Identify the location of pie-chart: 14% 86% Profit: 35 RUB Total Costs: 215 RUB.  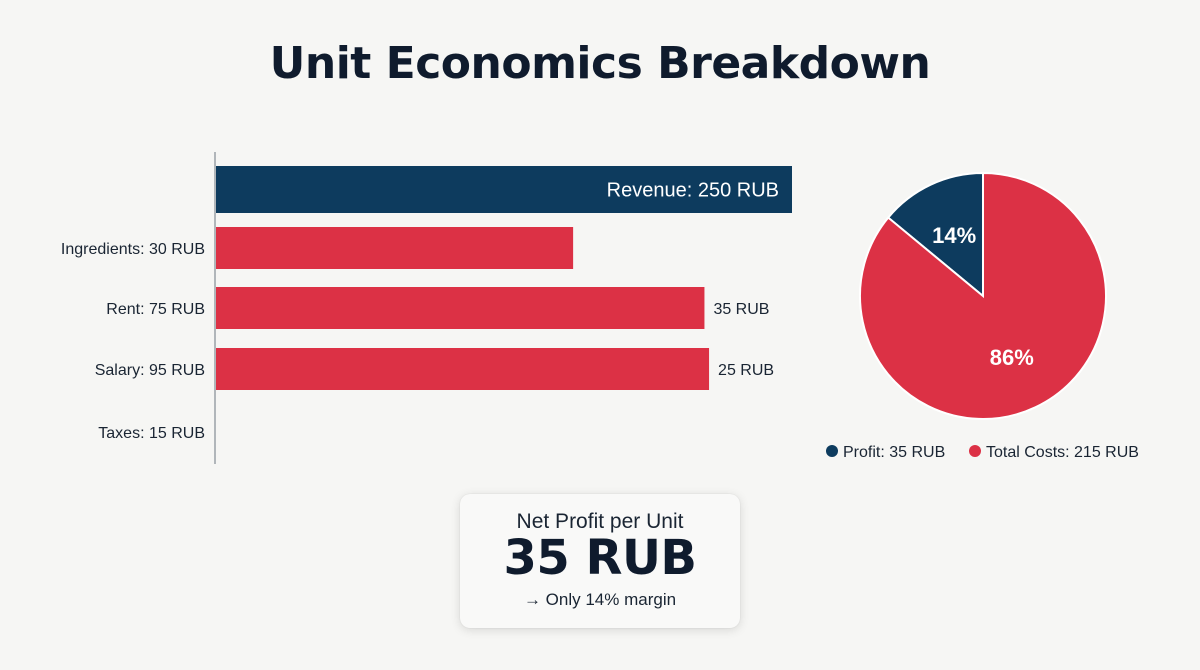
(982, 316).